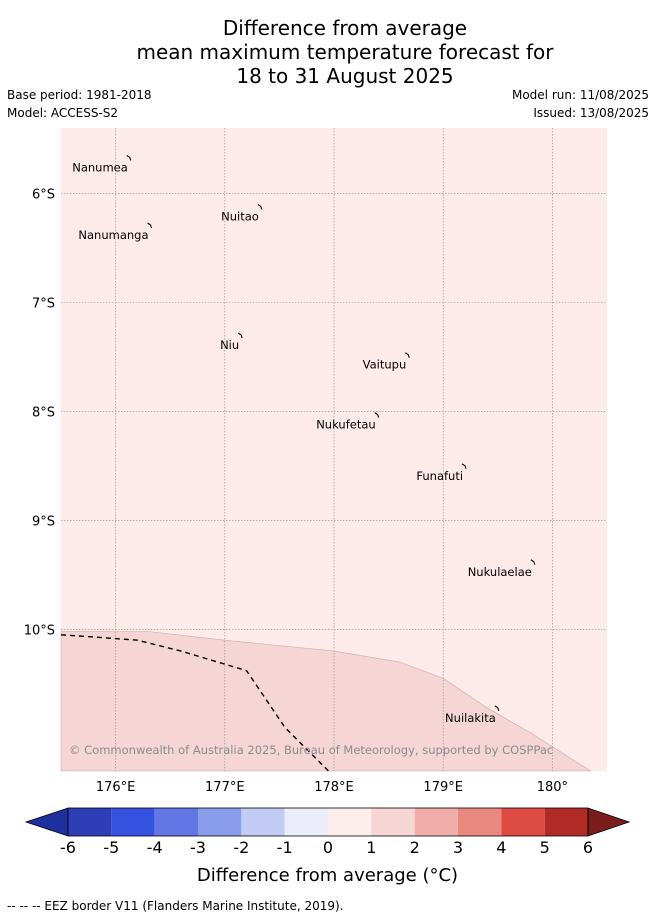 The image size is (655, 919). I want to click on colorbar-tick-label: 3, so click(458, 847).